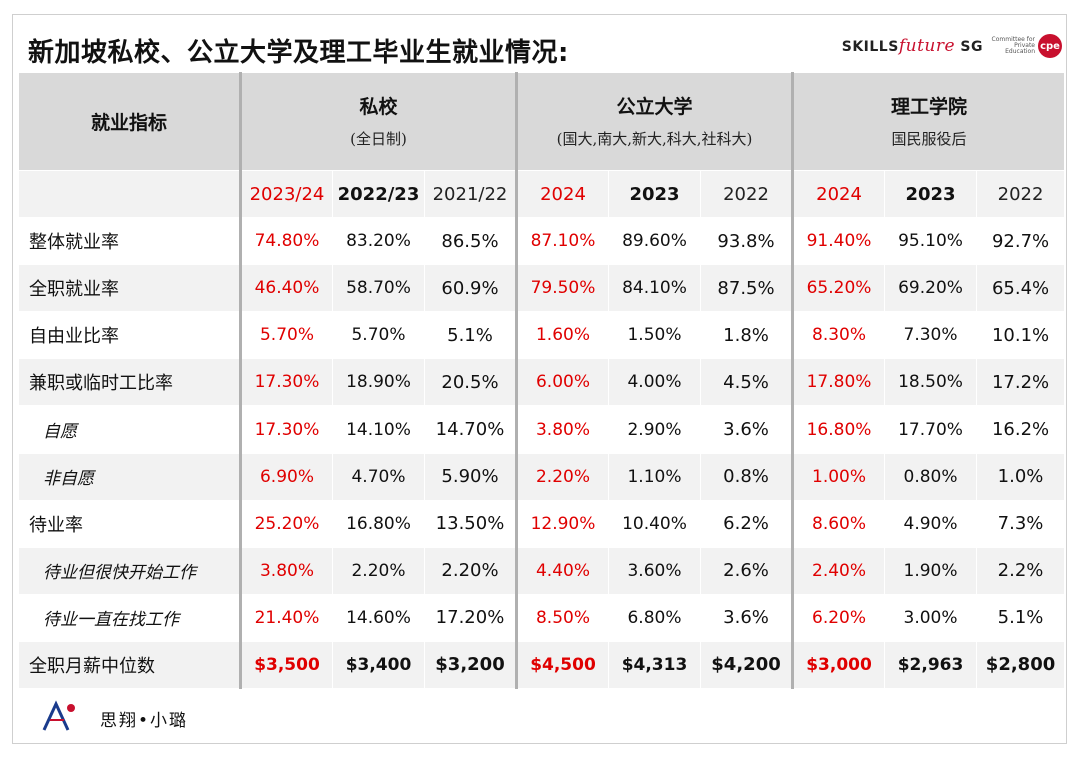 This screenshot has height=757, width=1080. I want to click on table-cell: $2,963, so click(931, 665).